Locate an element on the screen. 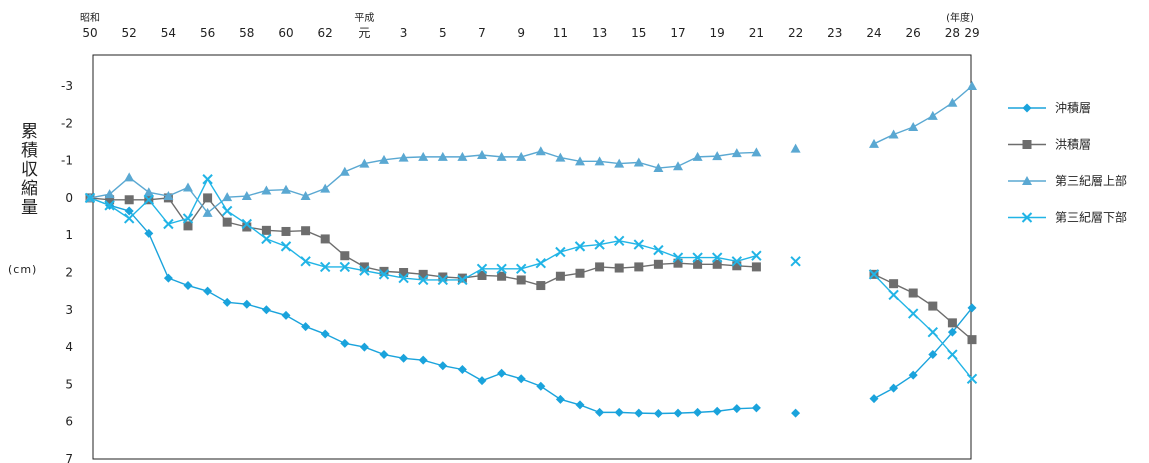  x-tick-label: 21 is located at coordinates (756, 33).